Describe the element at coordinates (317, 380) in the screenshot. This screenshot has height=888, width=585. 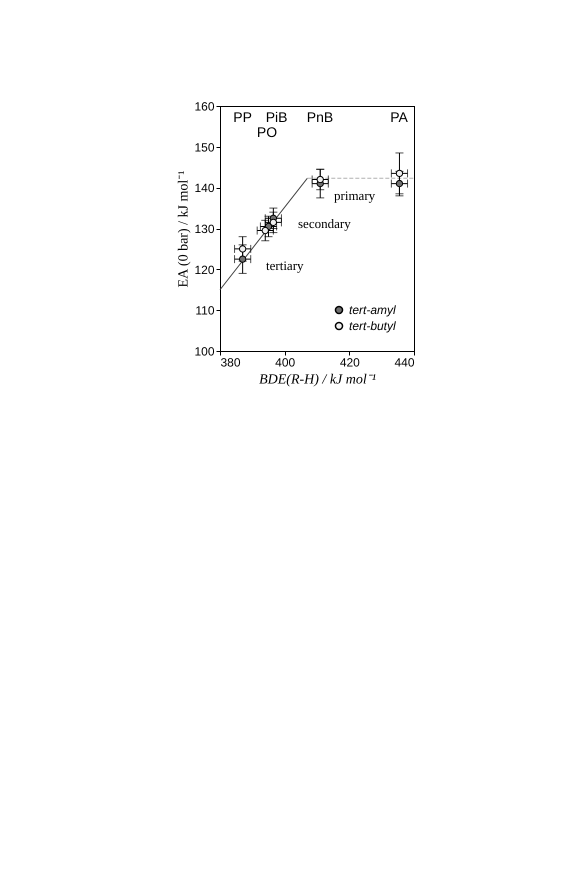
I see `x-axis-title: BDE(R-H) / kJ mol⁻¹` at that location.